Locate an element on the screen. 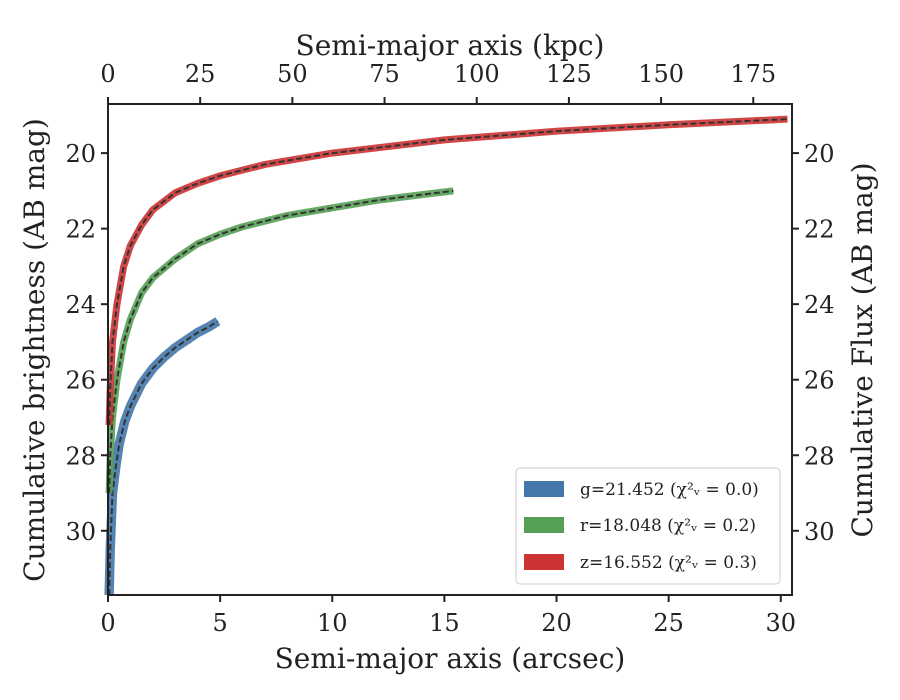  x-tick-label: 30 is located at coordinates (781, 623).